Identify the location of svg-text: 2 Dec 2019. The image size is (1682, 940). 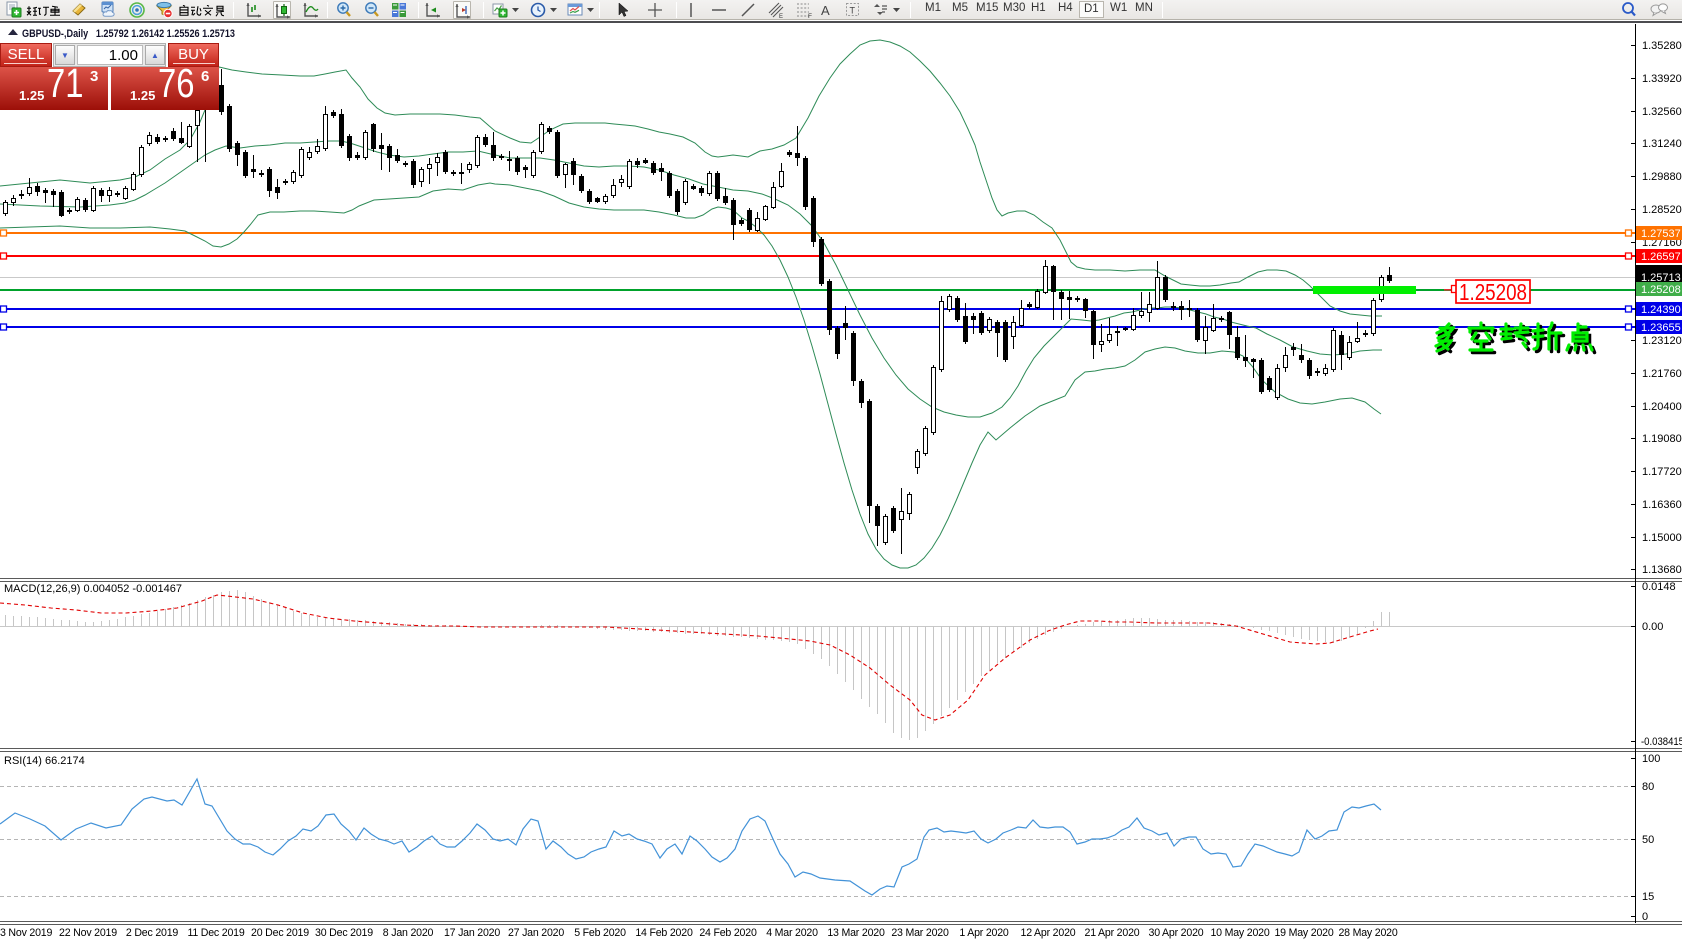
(152, 933).